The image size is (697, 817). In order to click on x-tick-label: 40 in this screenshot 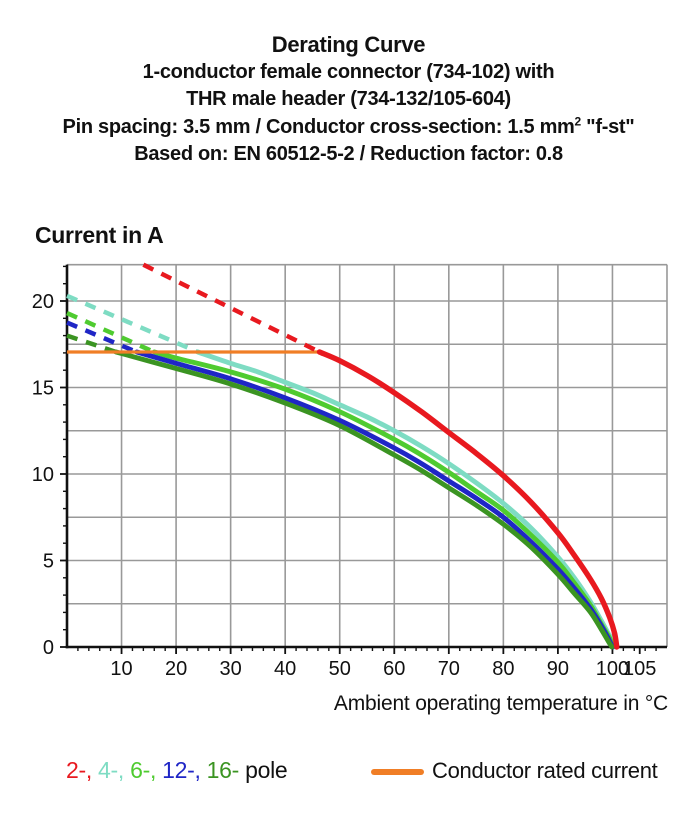, I will do `click(285, 669)`.